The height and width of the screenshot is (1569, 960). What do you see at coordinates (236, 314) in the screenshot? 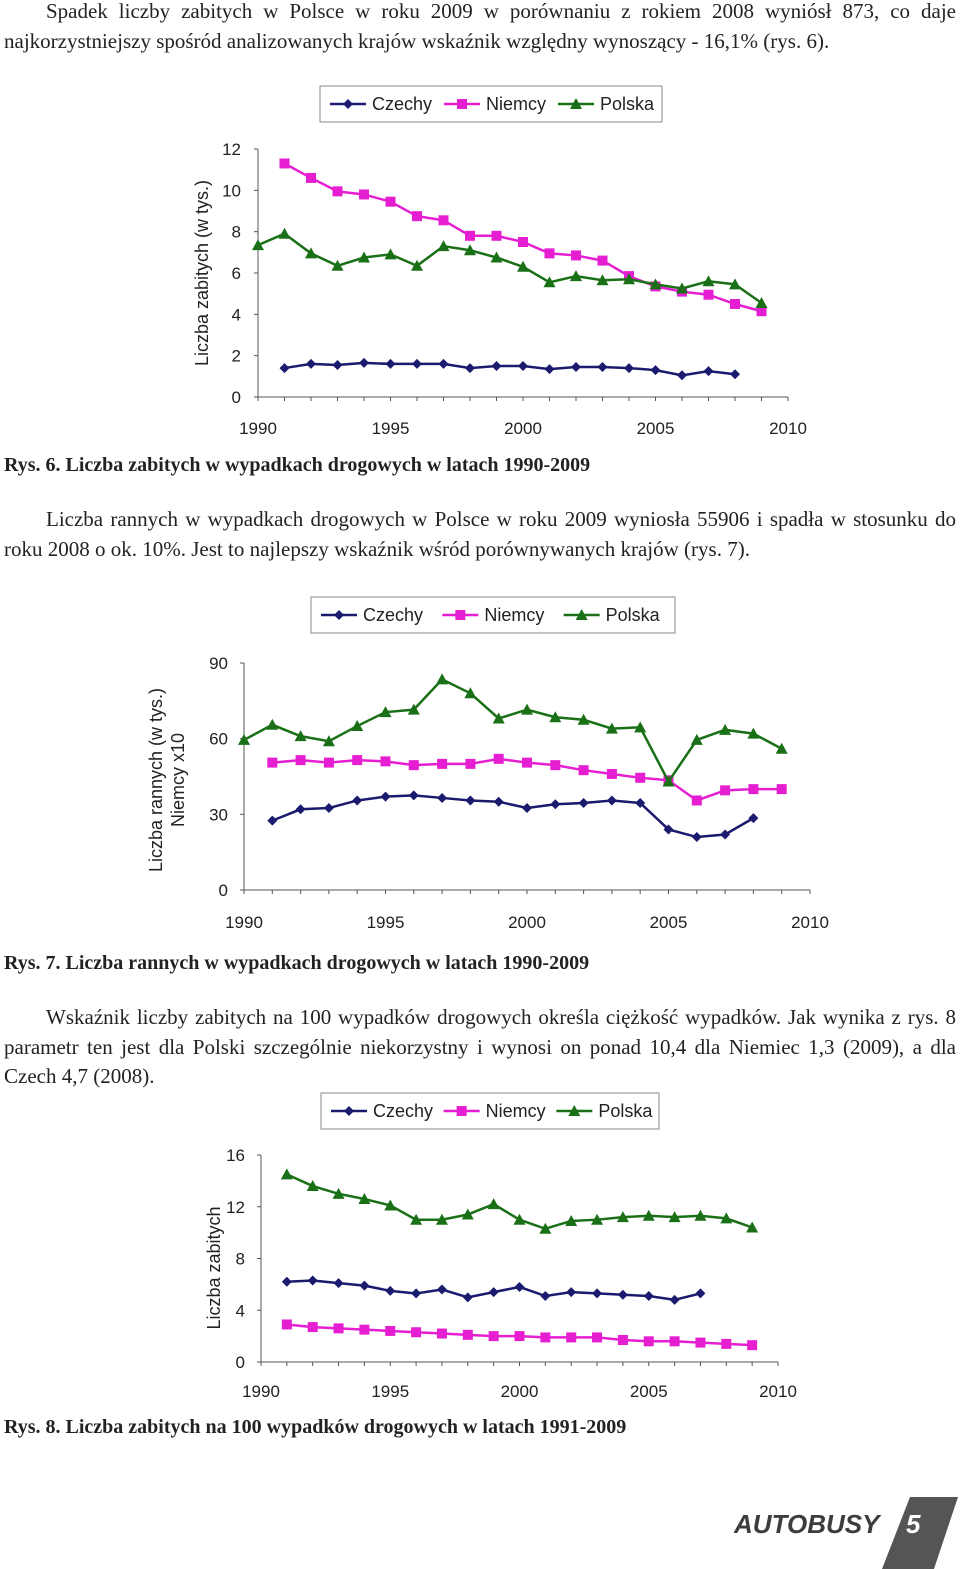
I see `y-tick-label: 4` at bounding box center [236, 314].